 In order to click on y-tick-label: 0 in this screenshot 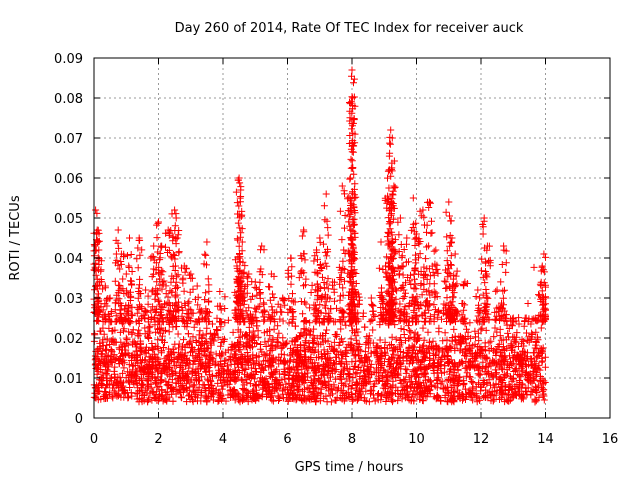, I will do `click(79, 419)`.